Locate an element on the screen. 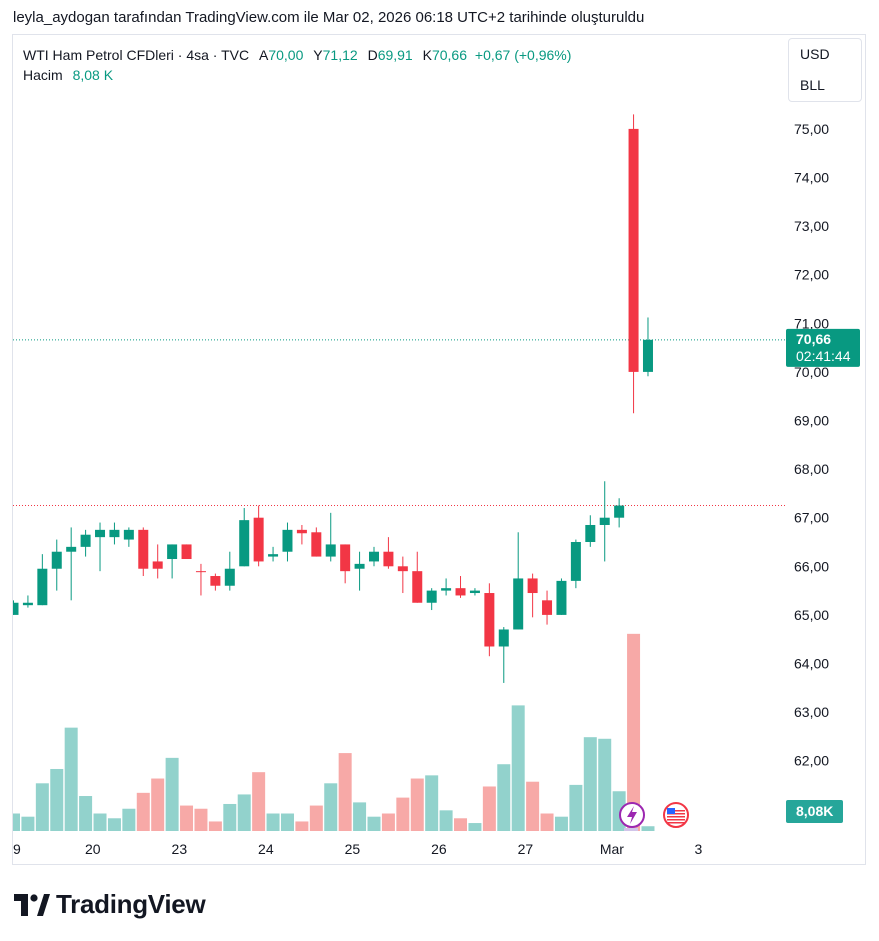  price-tick-label: 72,00 is located at coordinates (811, 275).